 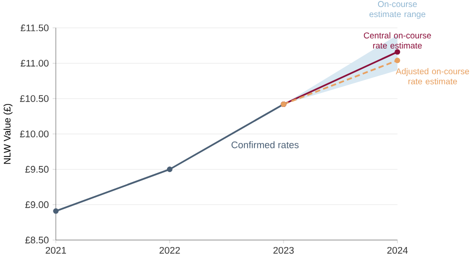 I want to click on x-tick-label: 2024, so click(x=397, y=250).